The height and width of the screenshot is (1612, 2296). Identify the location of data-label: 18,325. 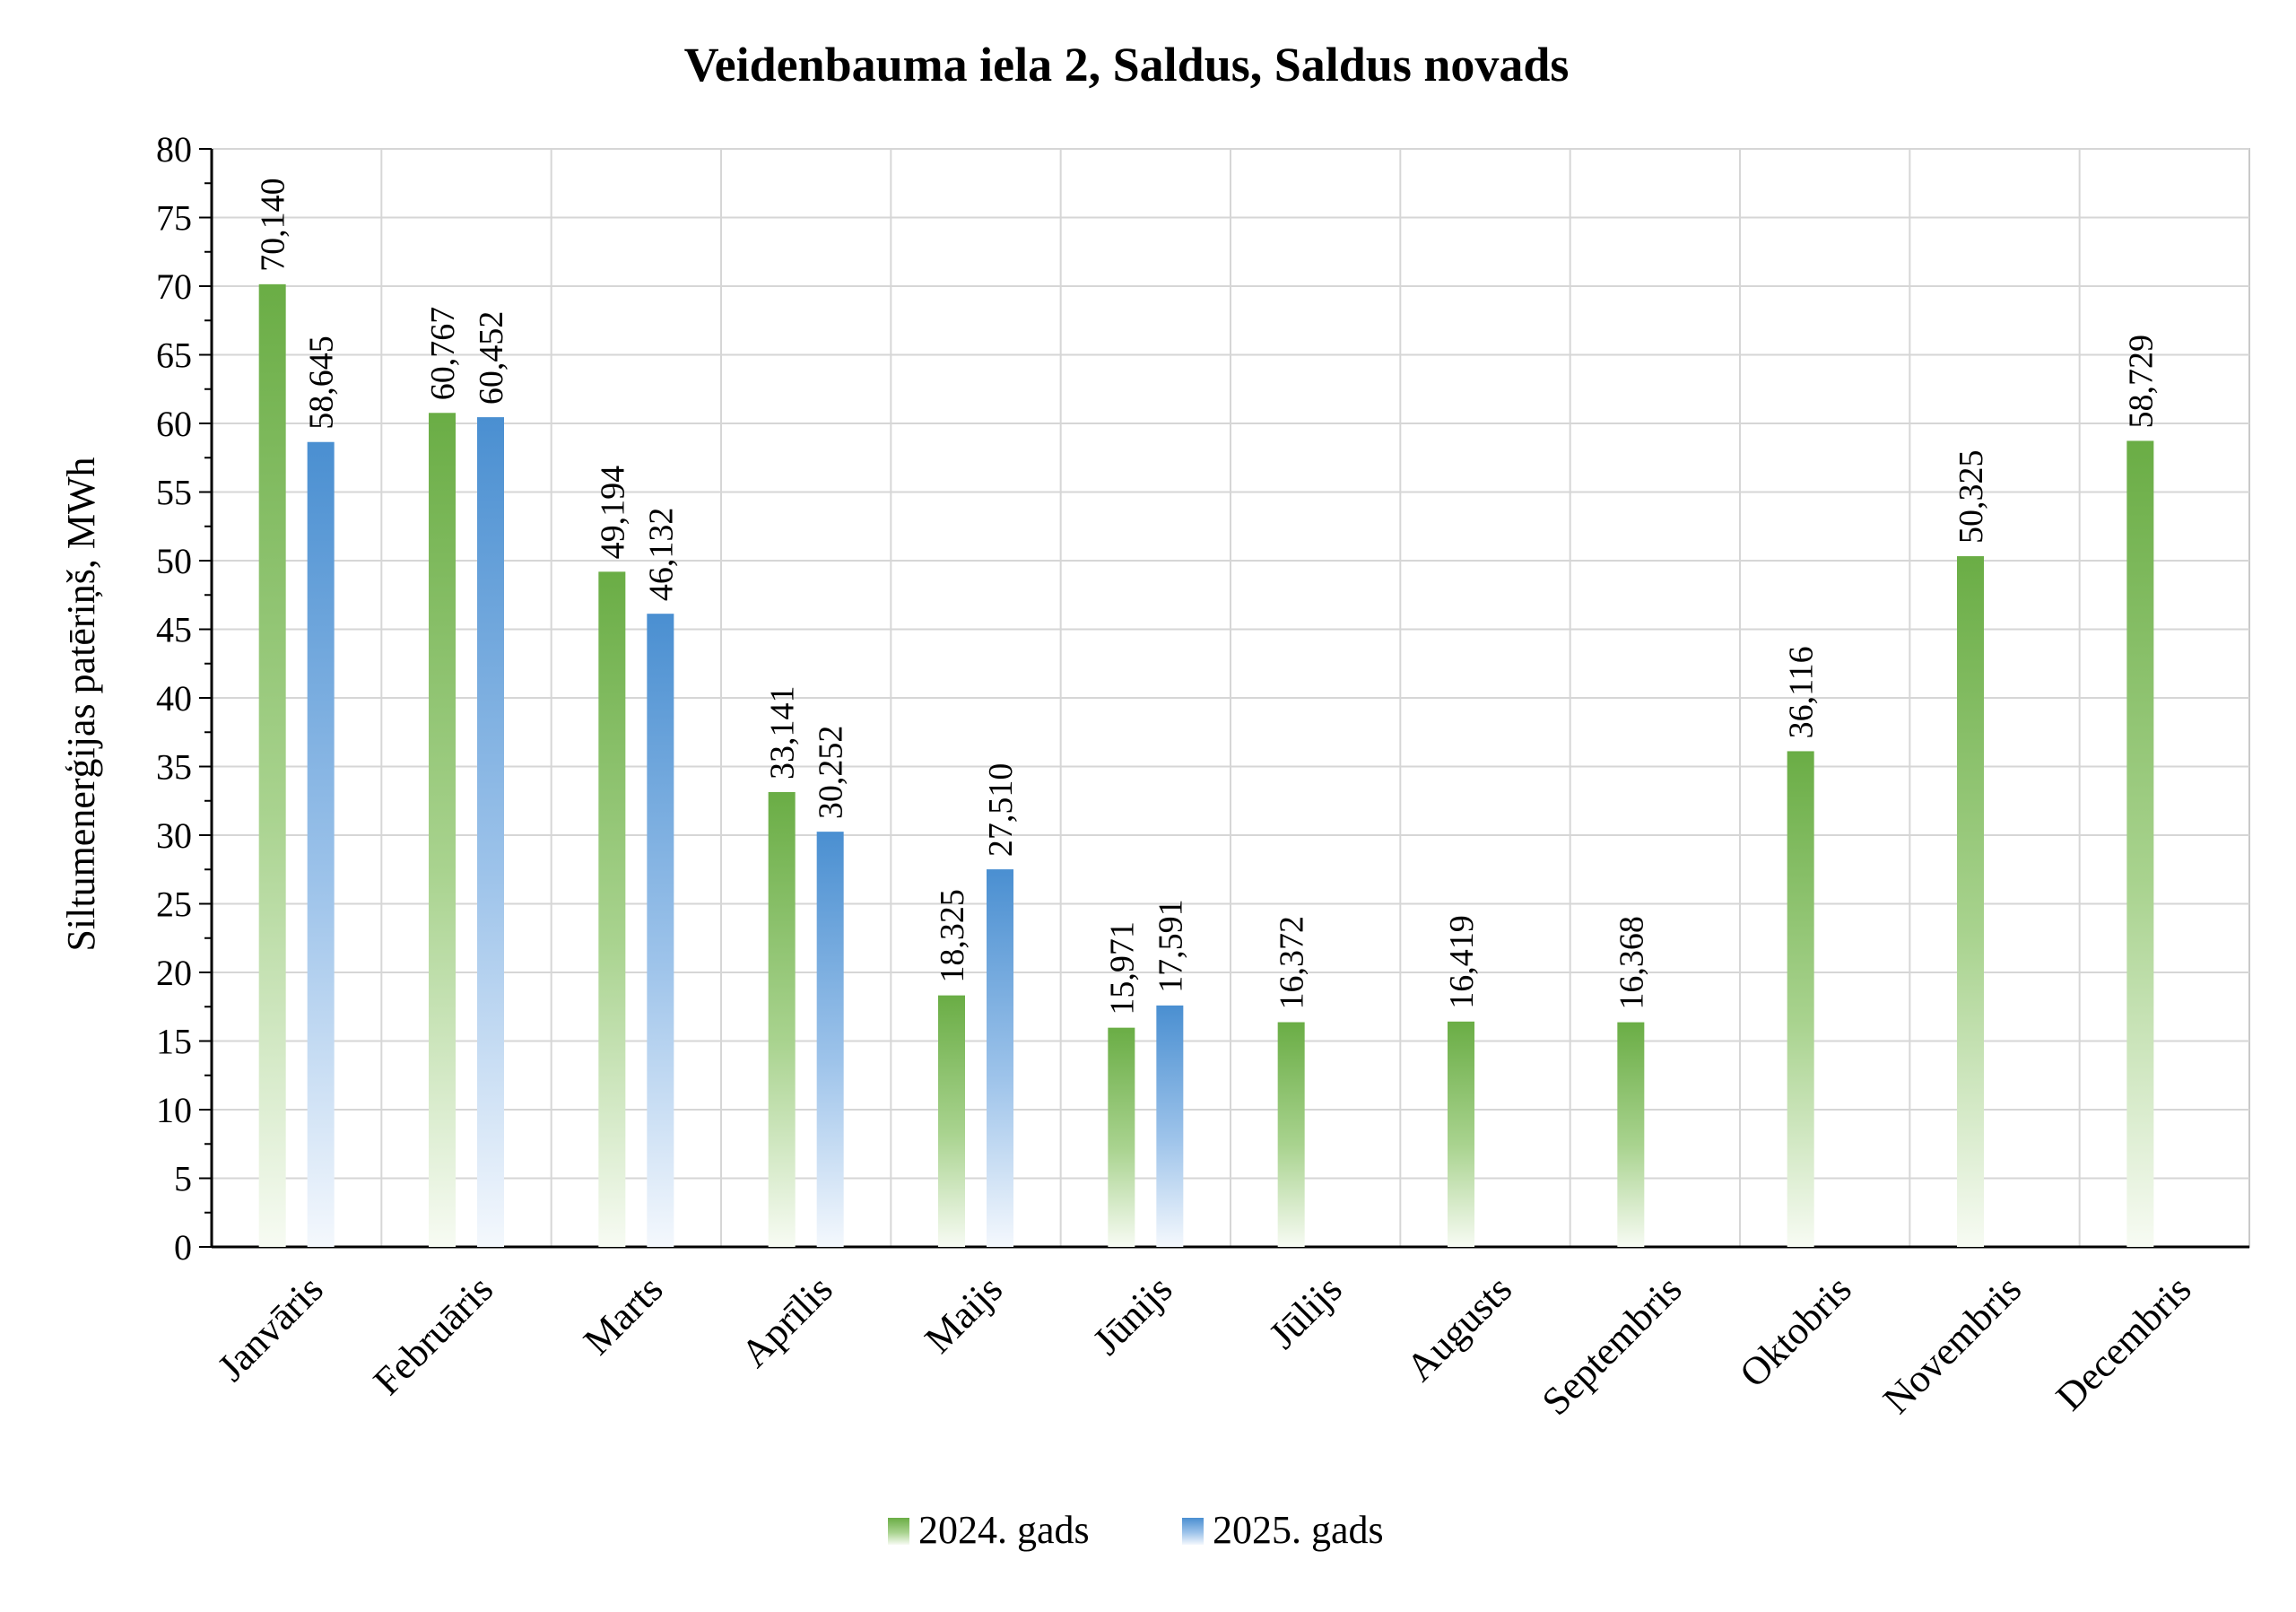
(952, 936).